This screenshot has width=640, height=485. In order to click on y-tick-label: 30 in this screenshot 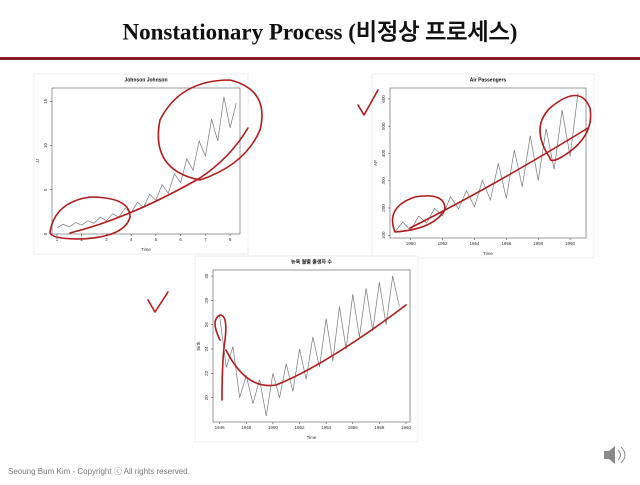, I will do `click(206, 276)`.